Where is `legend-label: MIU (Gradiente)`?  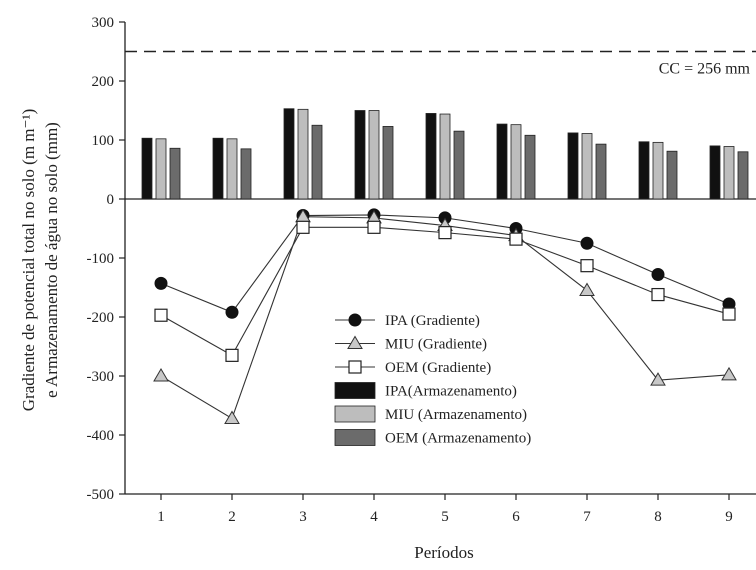
legend-label: MIU (Gradiente) is located at coordinates (436, 345).